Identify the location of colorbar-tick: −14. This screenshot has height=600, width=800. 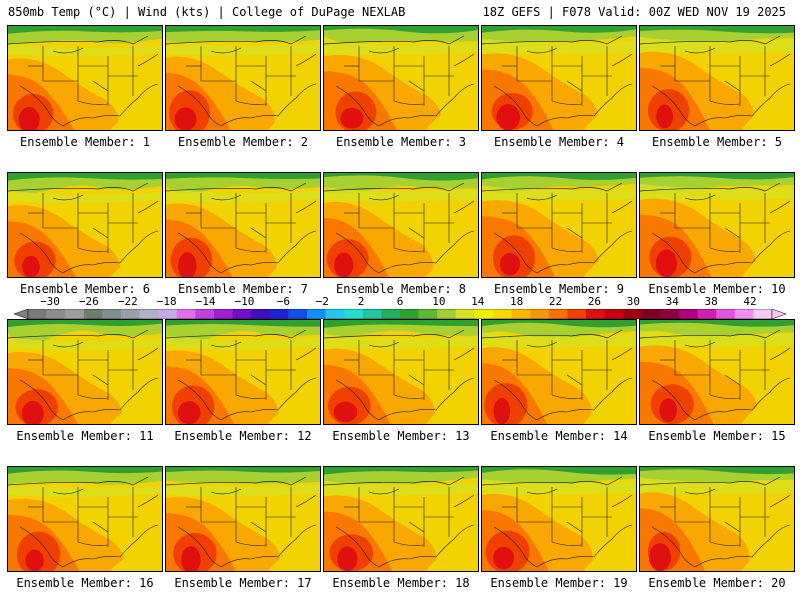
(205, 301).